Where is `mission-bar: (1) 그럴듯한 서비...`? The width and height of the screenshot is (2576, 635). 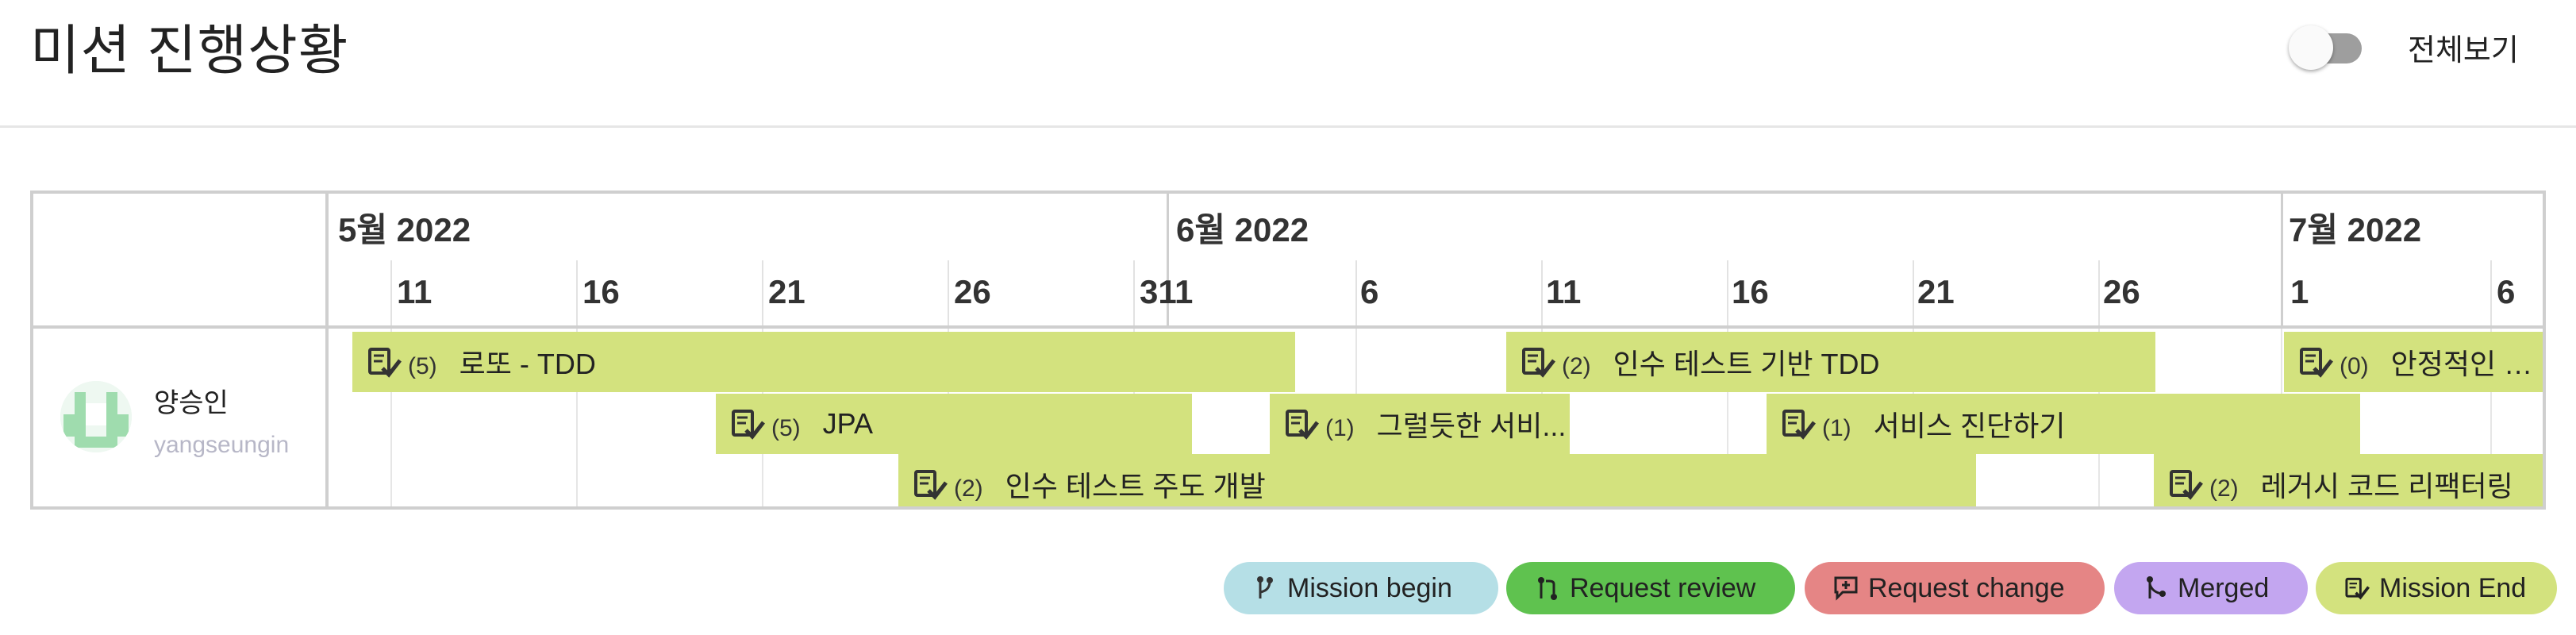
mission-bar: (1) 그럴듯한 서비... is located at coordinates (1420, 424).